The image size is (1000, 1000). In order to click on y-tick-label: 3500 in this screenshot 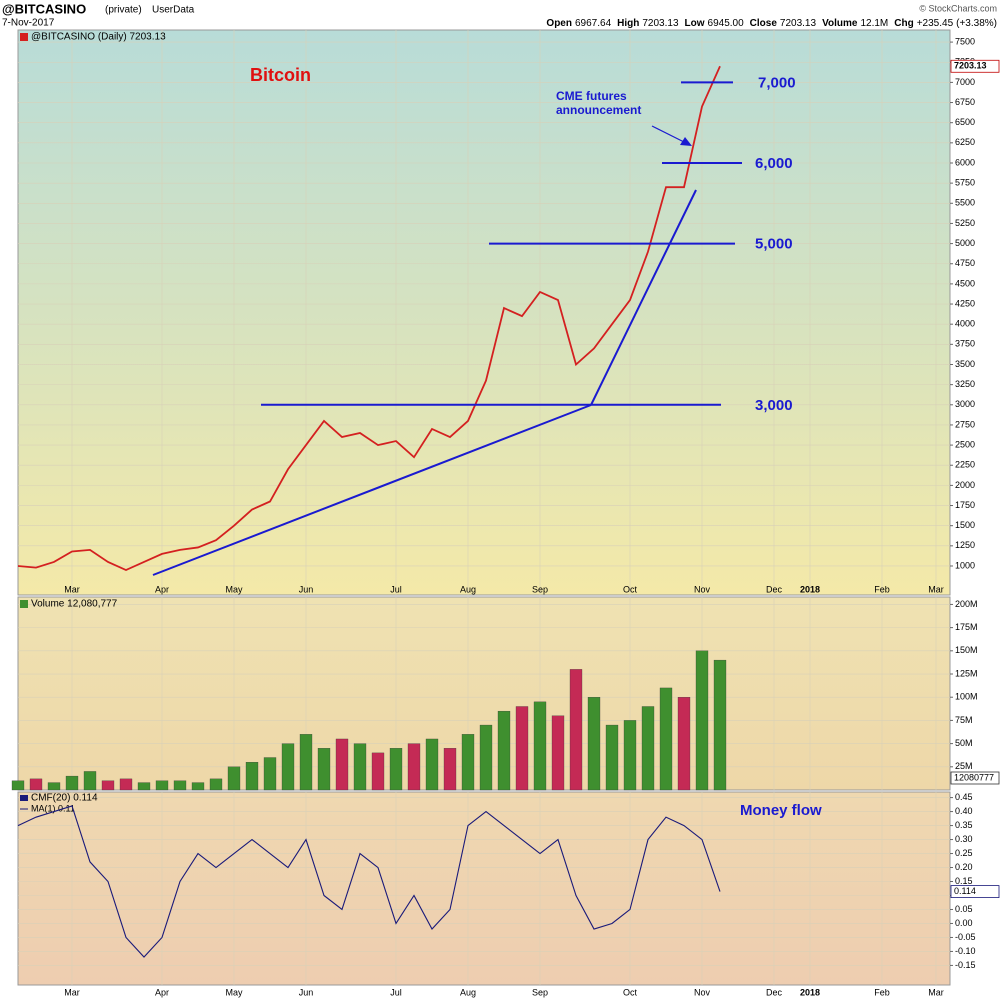, I will do `click(965, 364)`.